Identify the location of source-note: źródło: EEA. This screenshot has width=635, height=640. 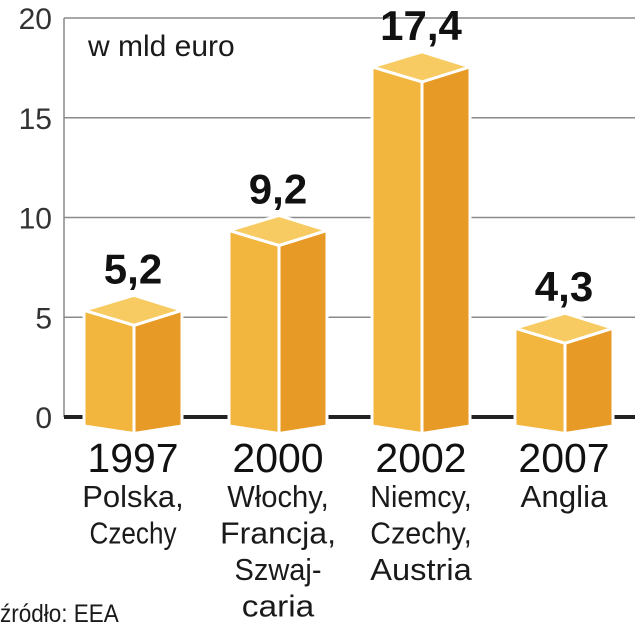
(59, 614).